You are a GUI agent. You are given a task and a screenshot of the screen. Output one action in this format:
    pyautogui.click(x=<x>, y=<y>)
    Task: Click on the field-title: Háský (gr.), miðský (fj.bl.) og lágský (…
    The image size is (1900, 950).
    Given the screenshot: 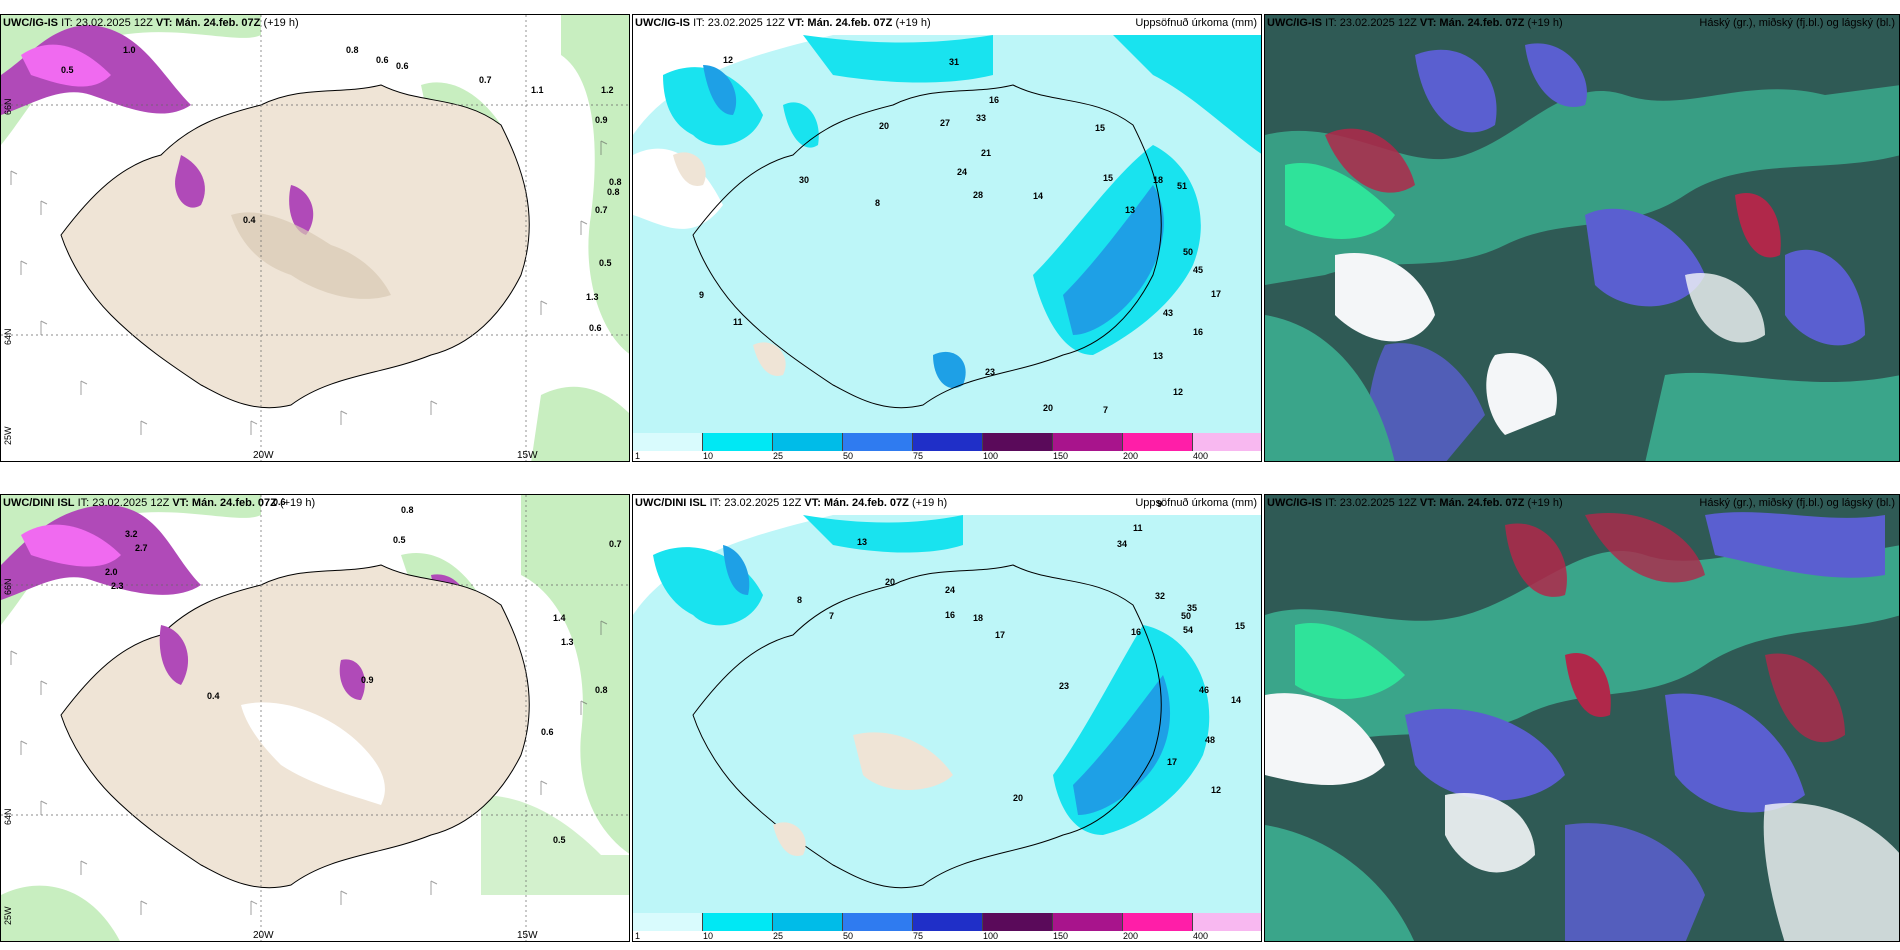 What is the action you would take?
    pyautogui.click(x=1797, y=503)
    